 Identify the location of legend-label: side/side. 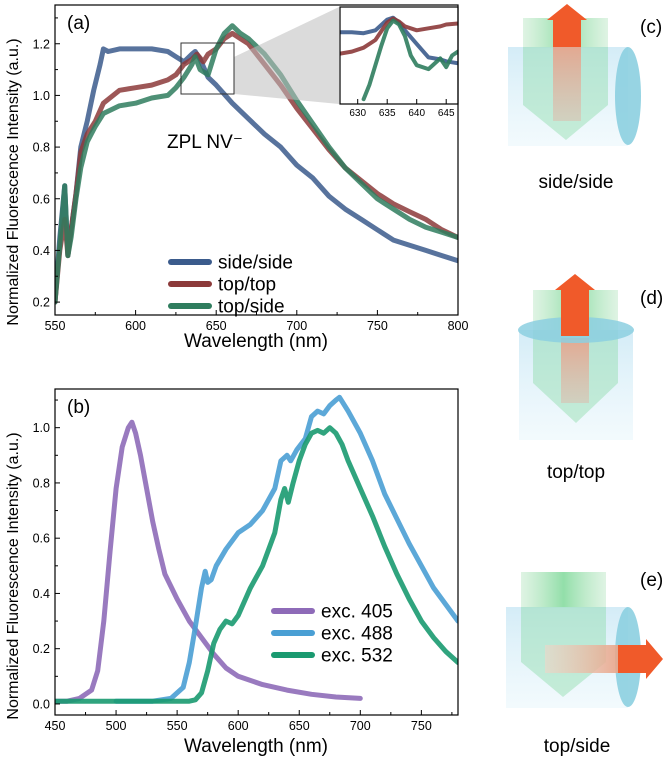
(255, 263).